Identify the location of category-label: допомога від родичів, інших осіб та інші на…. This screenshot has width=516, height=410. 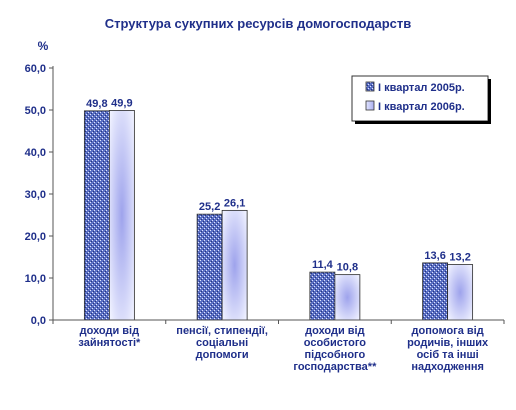
(448, 349).